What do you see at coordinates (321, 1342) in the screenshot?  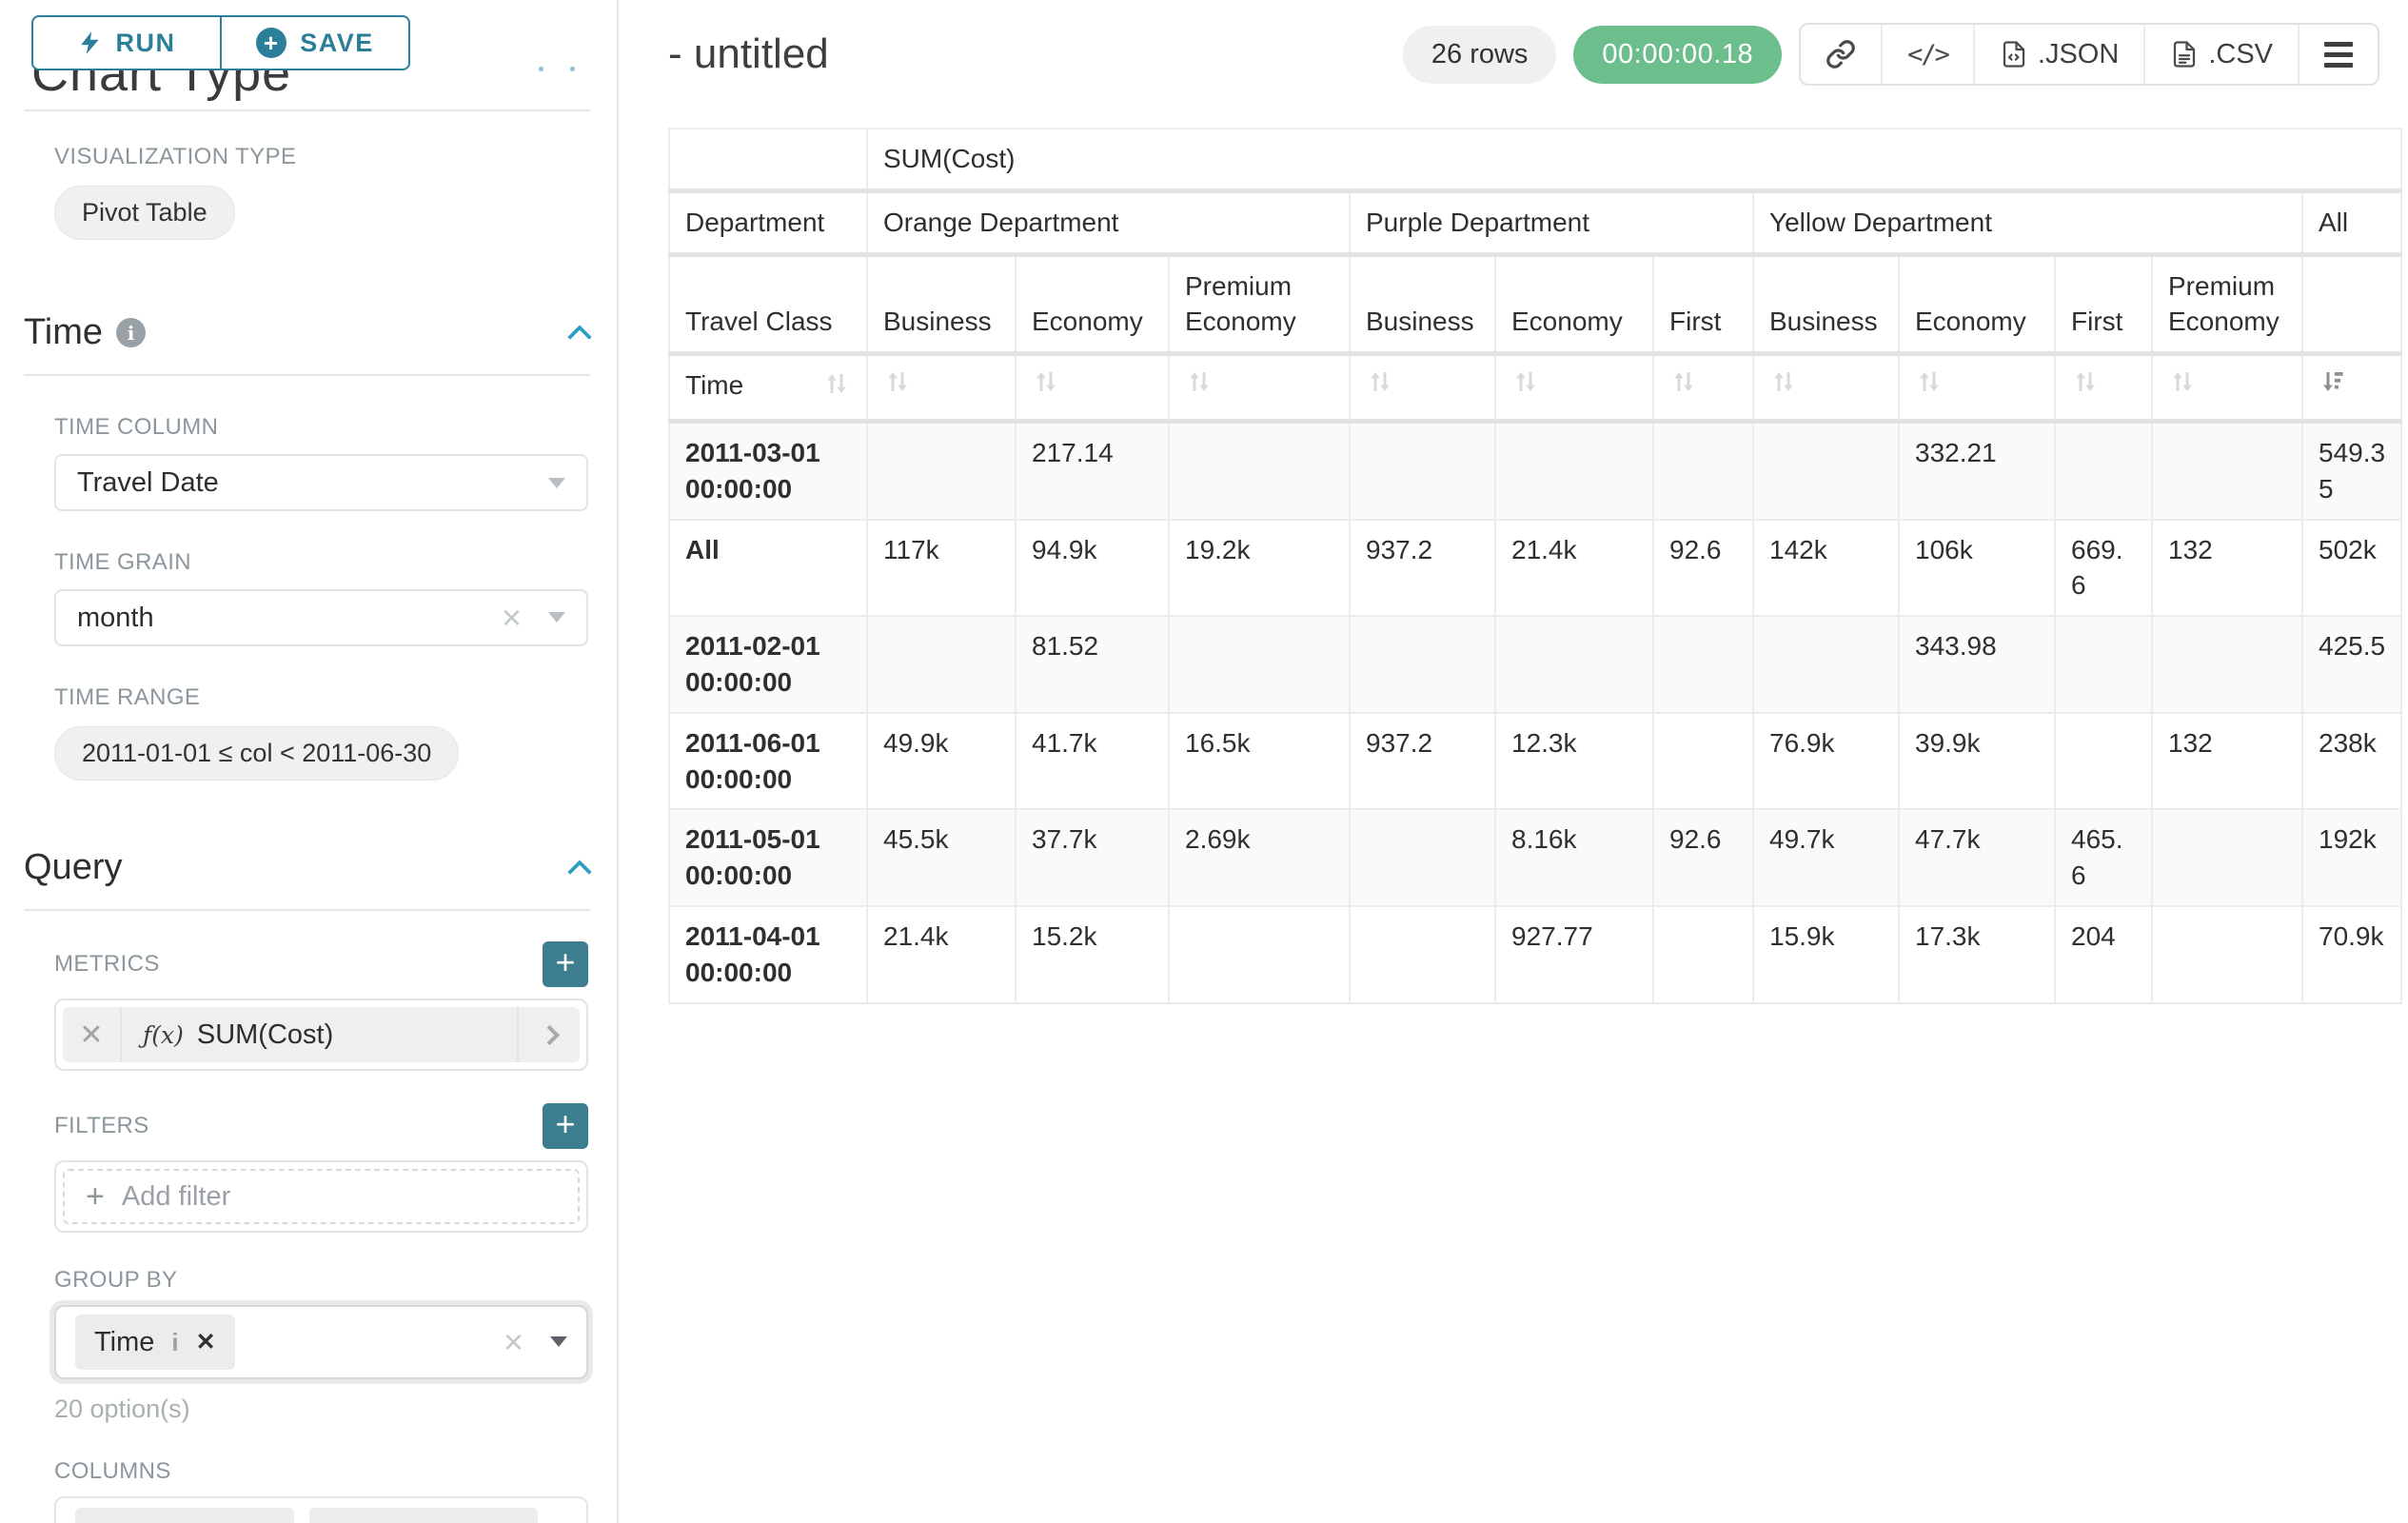 I see `group-by-select: Time i ✕ ×` at bounding box center [321, 1342].